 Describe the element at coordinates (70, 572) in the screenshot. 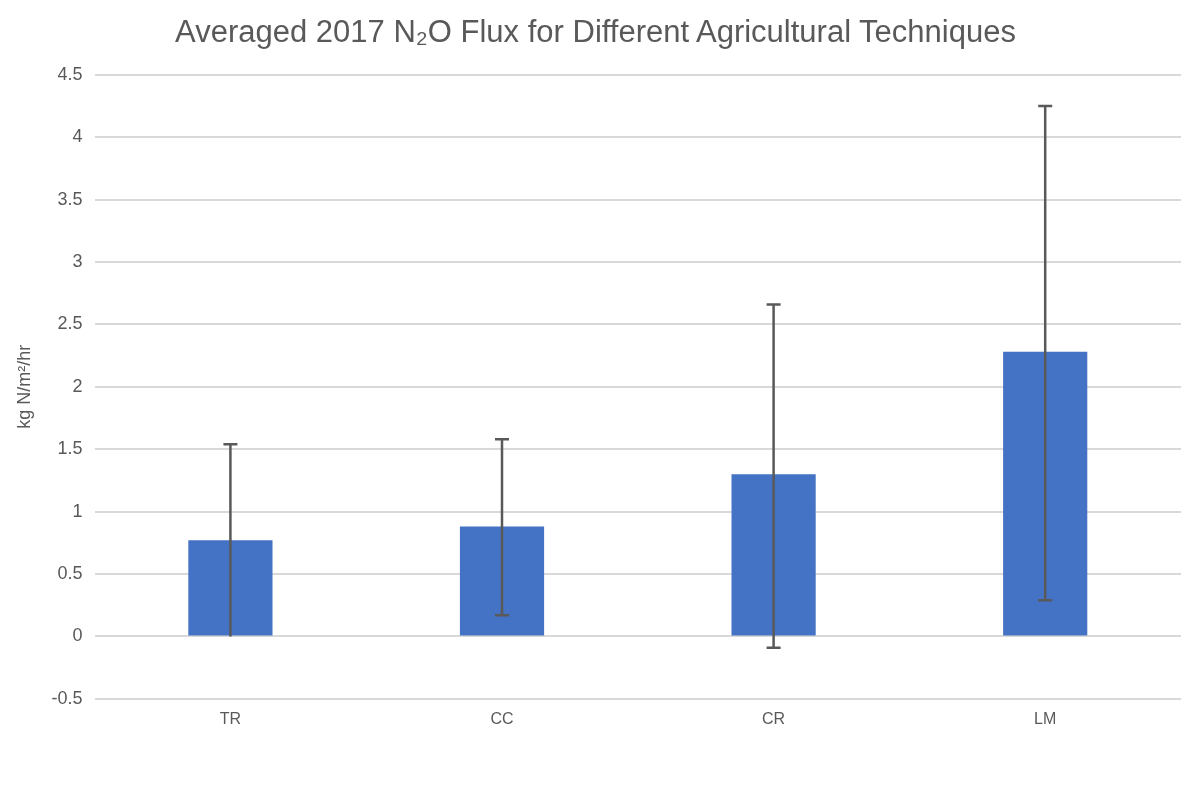

I see `y-tick-label: 0.5` at that location.